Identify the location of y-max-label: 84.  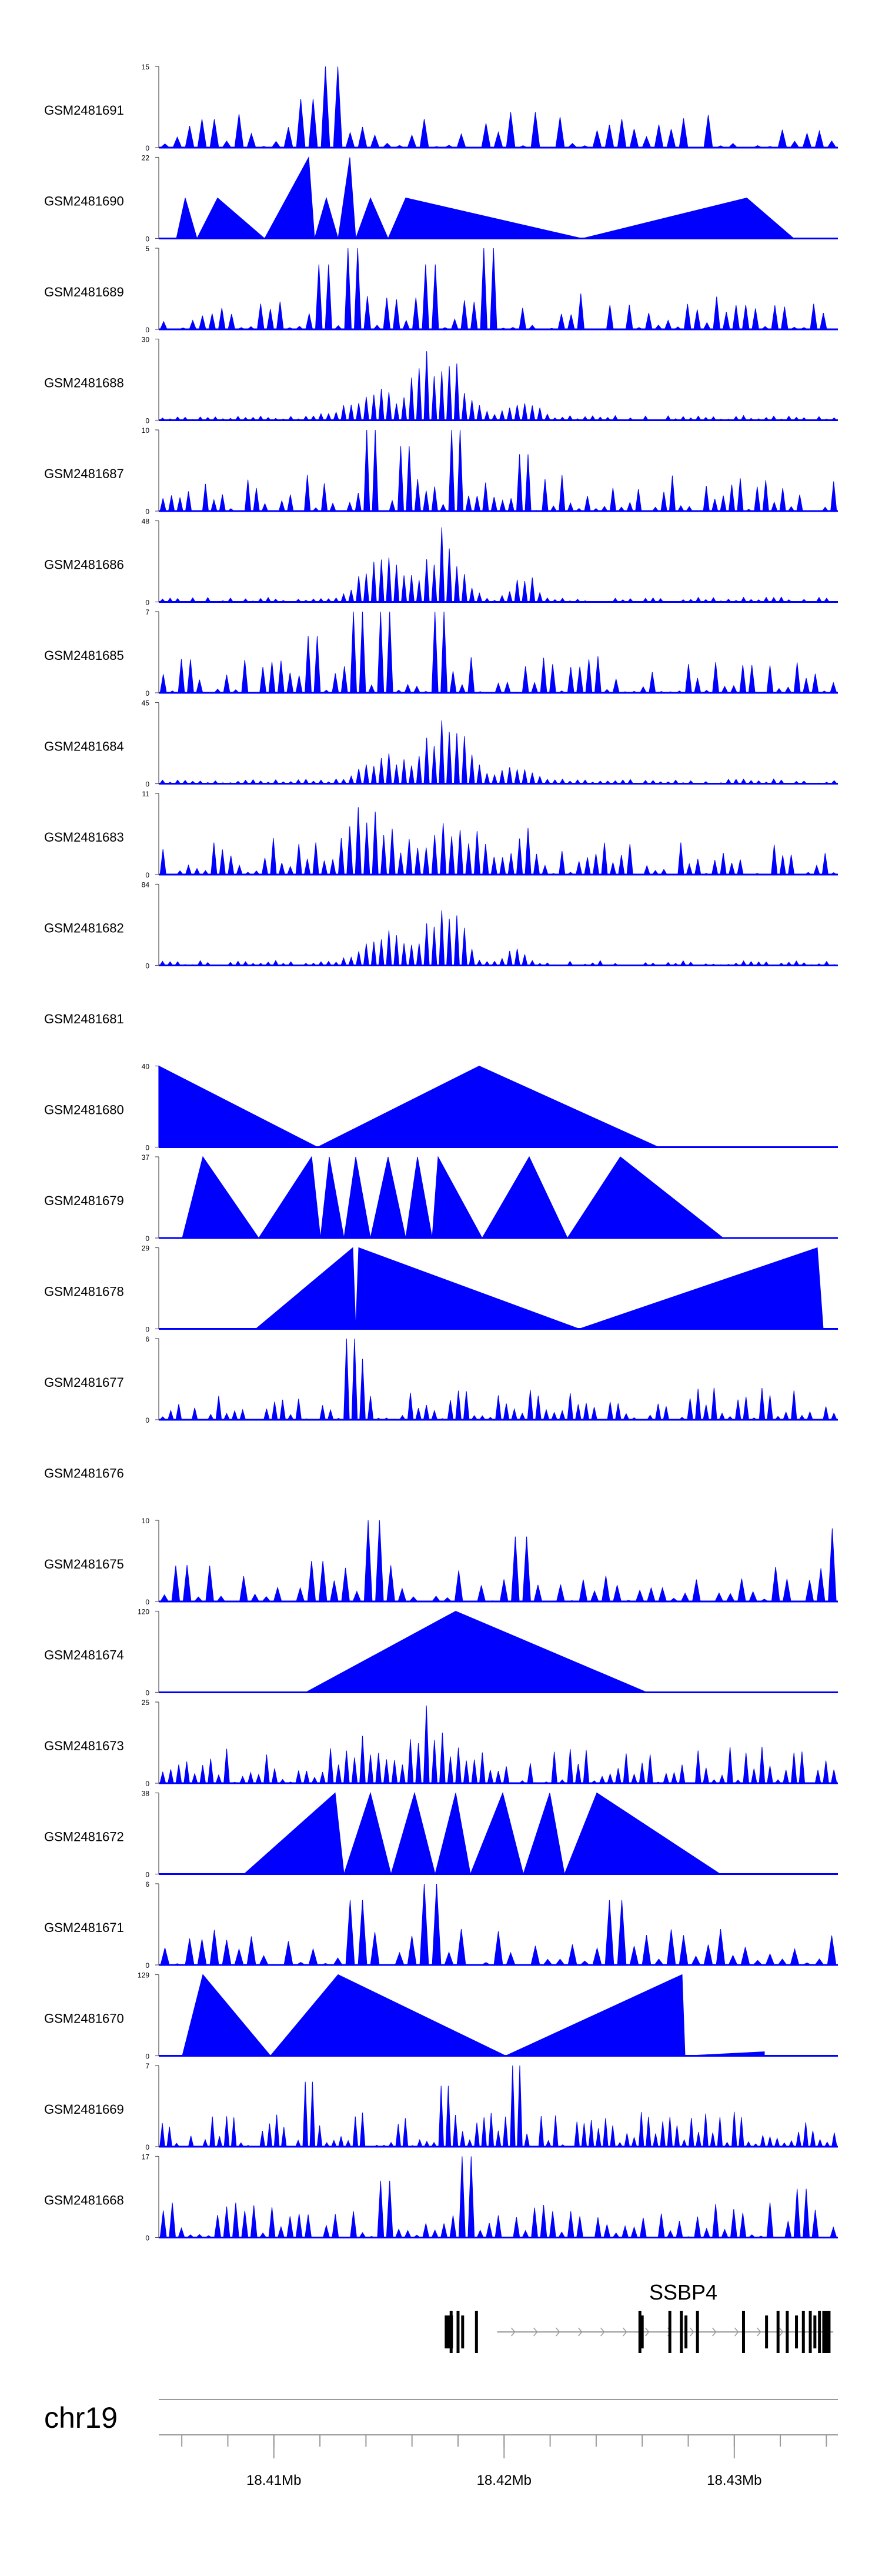
(146, 885).